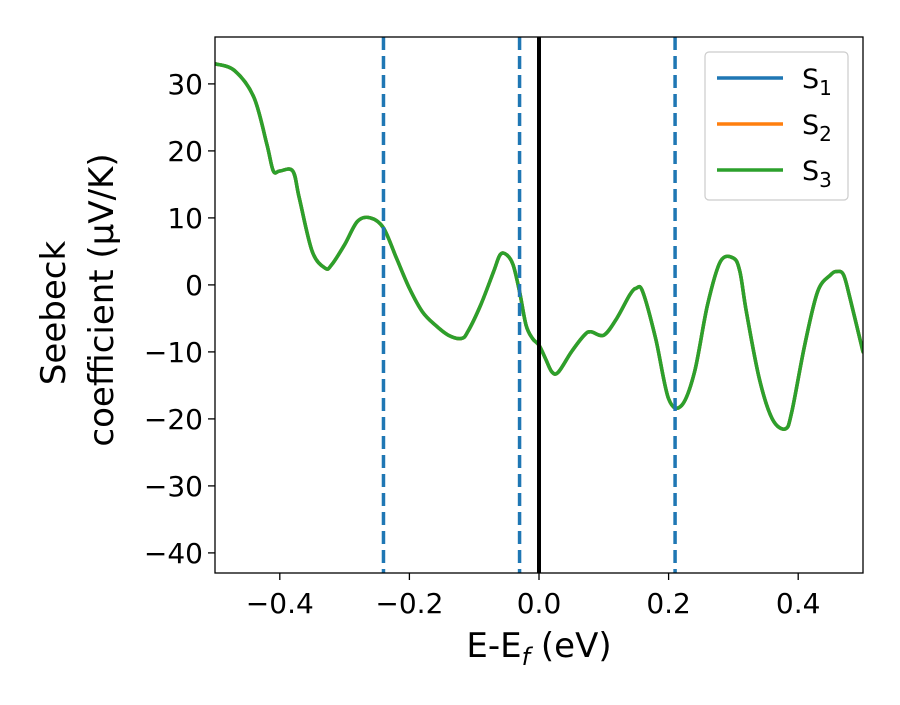 This screenshot has height=705, width=900. I want to click on x-tick-label: 0.0, so click(539, 603).